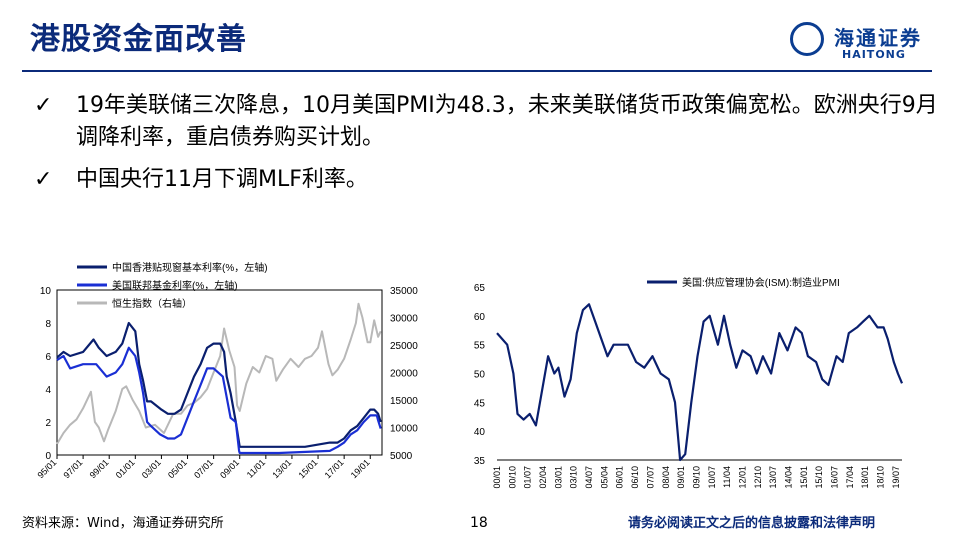  Describe the element at coordinates (404, 374) in the screenshot. I see `y-right-tick-label: 20000` at that location.